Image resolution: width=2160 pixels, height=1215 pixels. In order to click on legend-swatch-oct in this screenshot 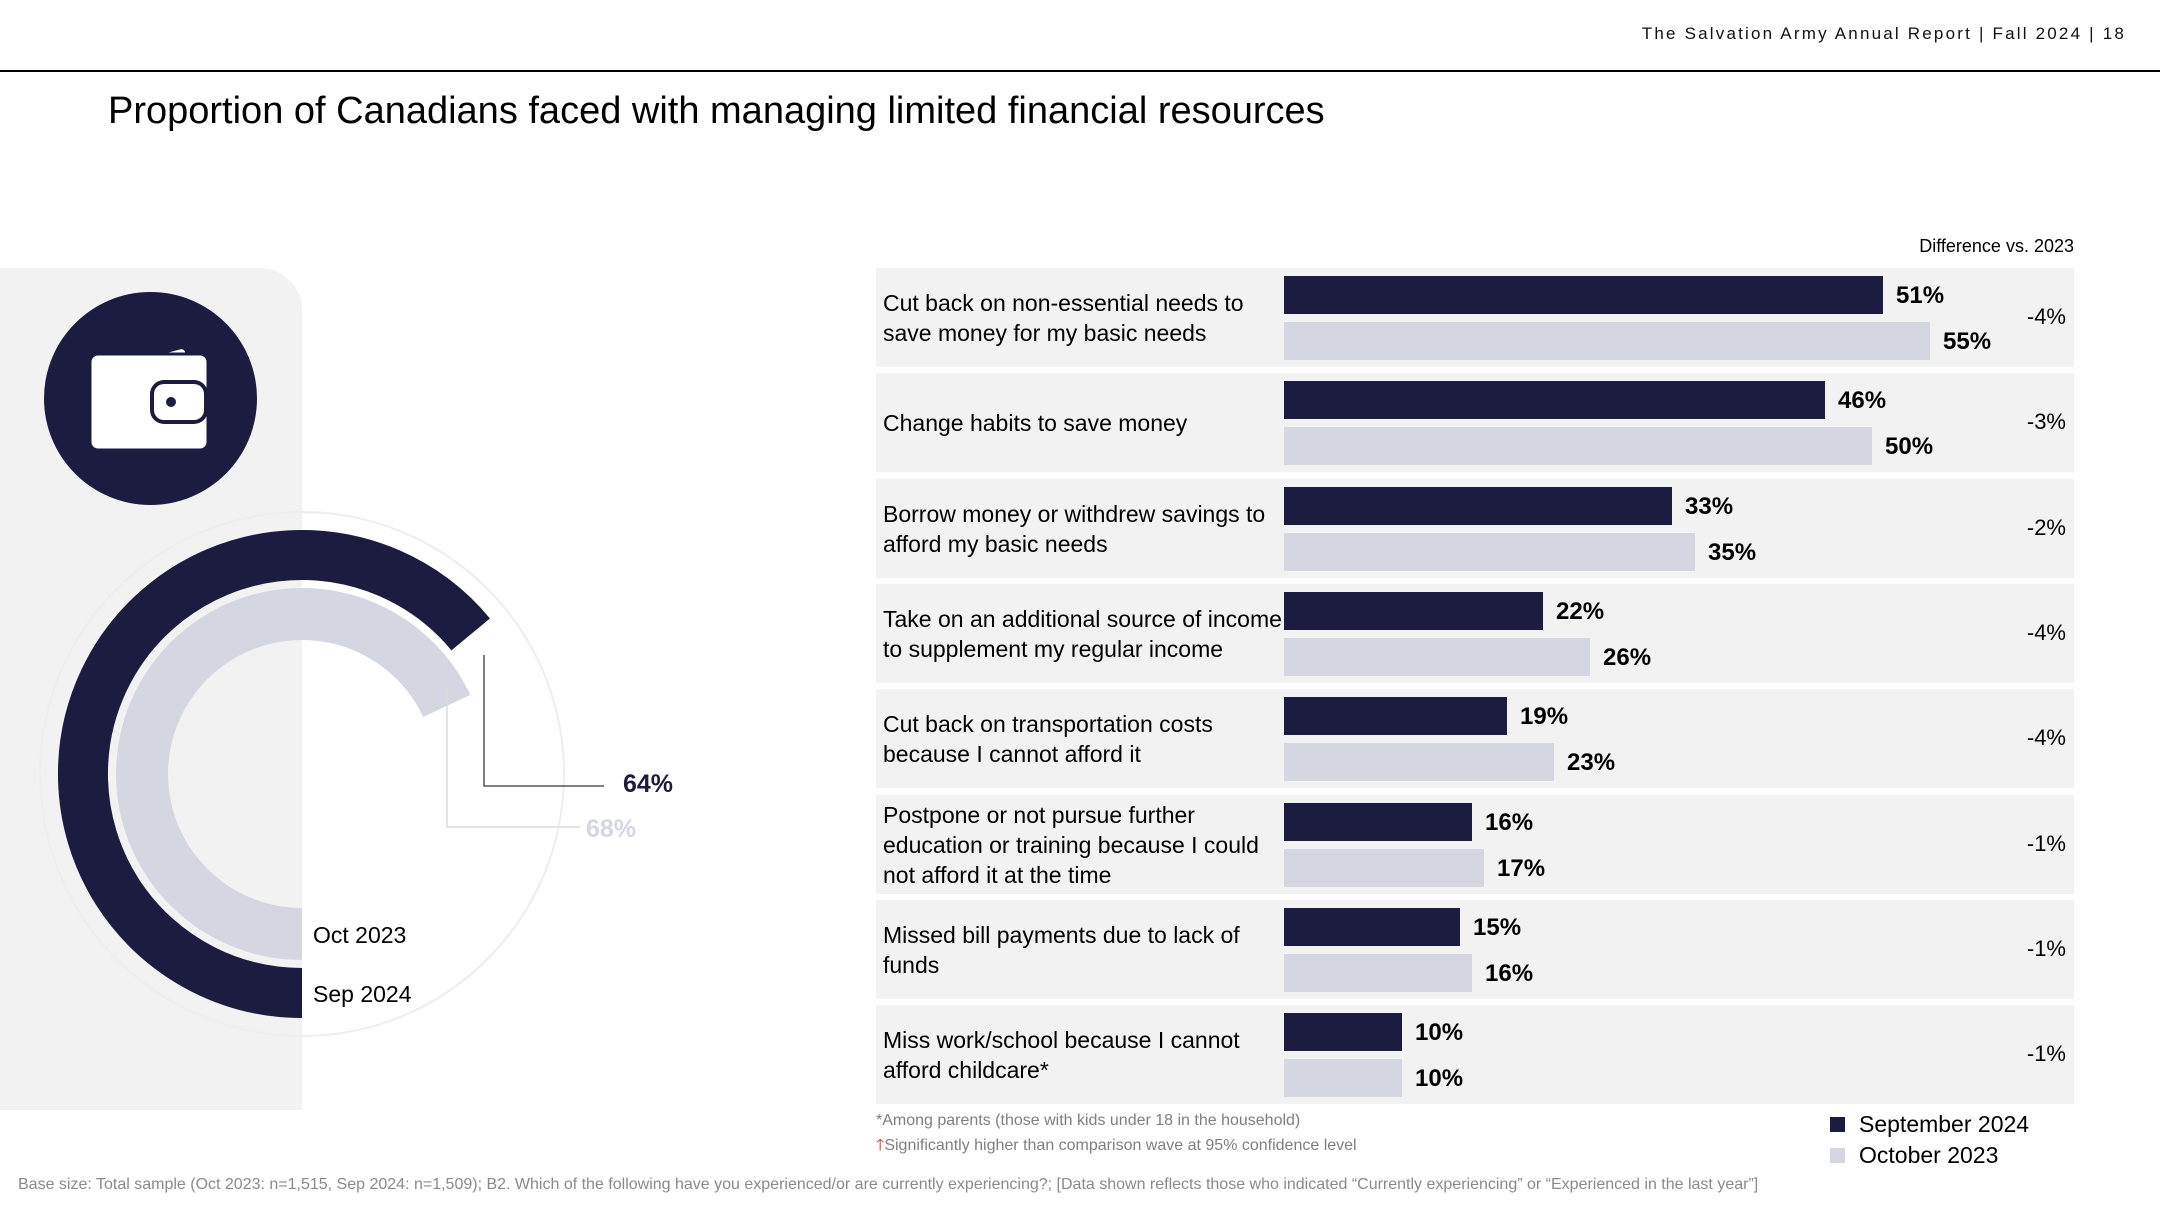, I will do `click(1837, 1155)`.